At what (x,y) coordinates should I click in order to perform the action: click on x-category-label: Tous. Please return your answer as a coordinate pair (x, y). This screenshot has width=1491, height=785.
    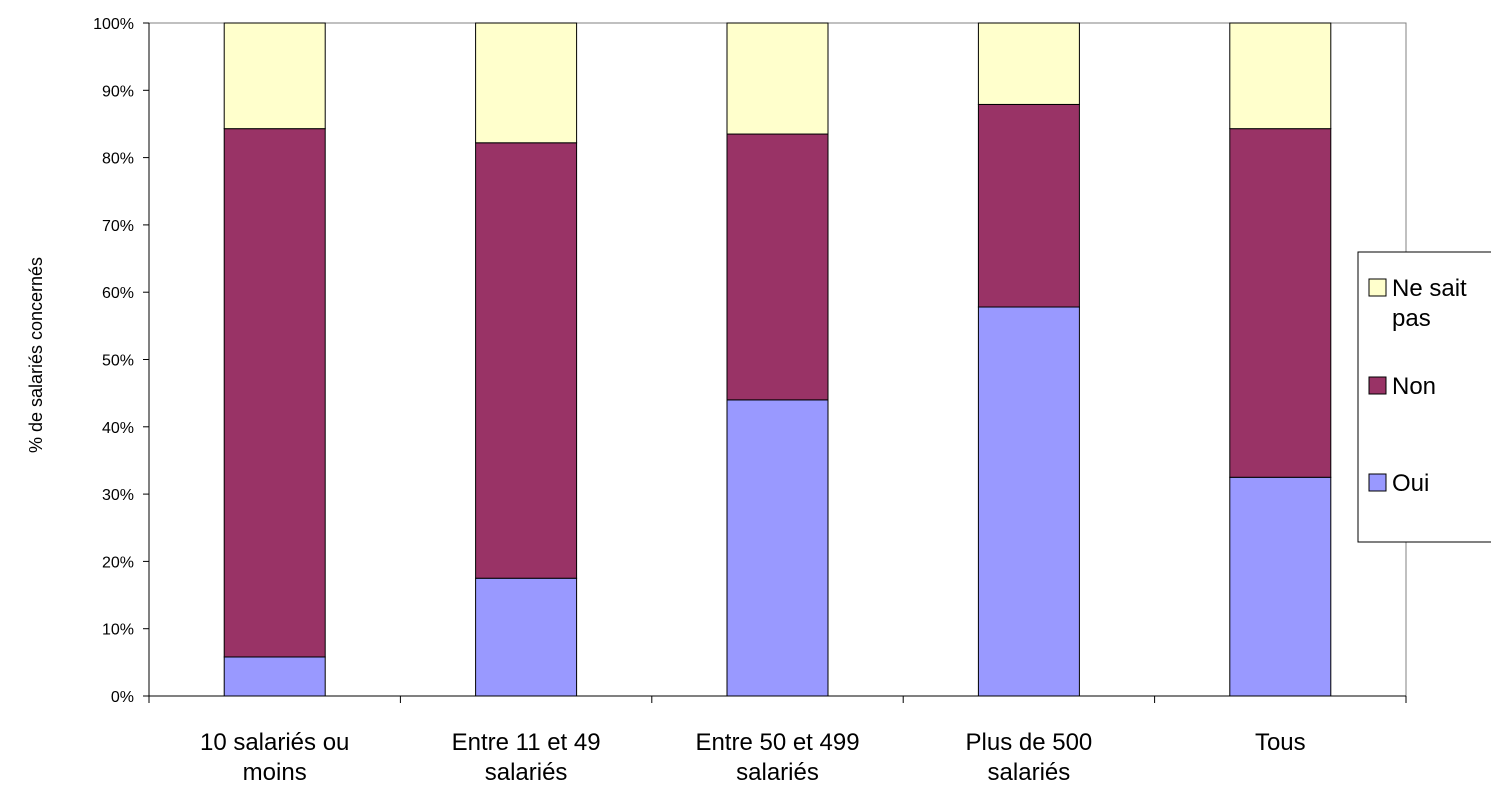
    Looking at the image, I should click on (1280, 742).